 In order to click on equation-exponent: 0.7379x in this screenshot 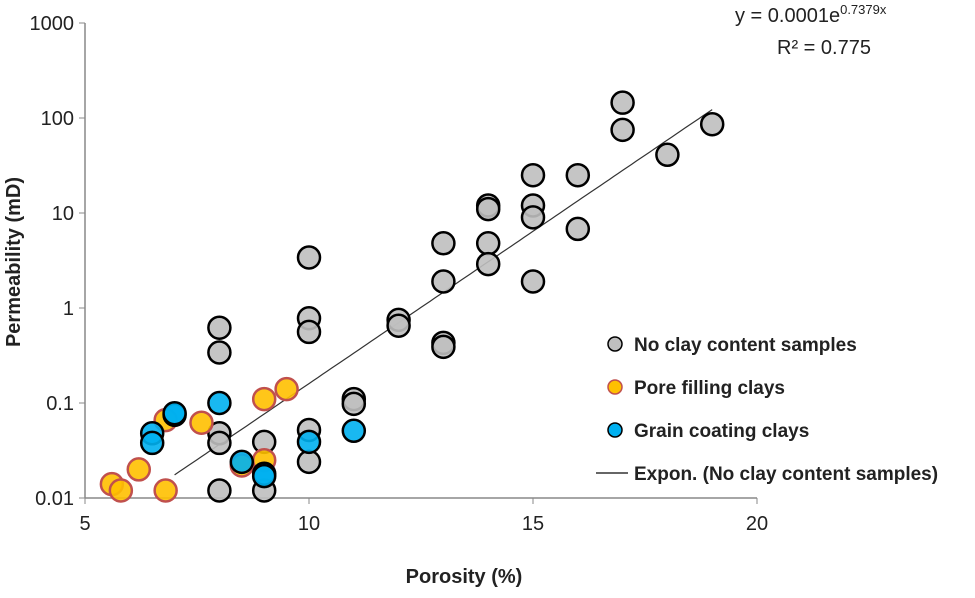, I will do `click(863, 9)`.